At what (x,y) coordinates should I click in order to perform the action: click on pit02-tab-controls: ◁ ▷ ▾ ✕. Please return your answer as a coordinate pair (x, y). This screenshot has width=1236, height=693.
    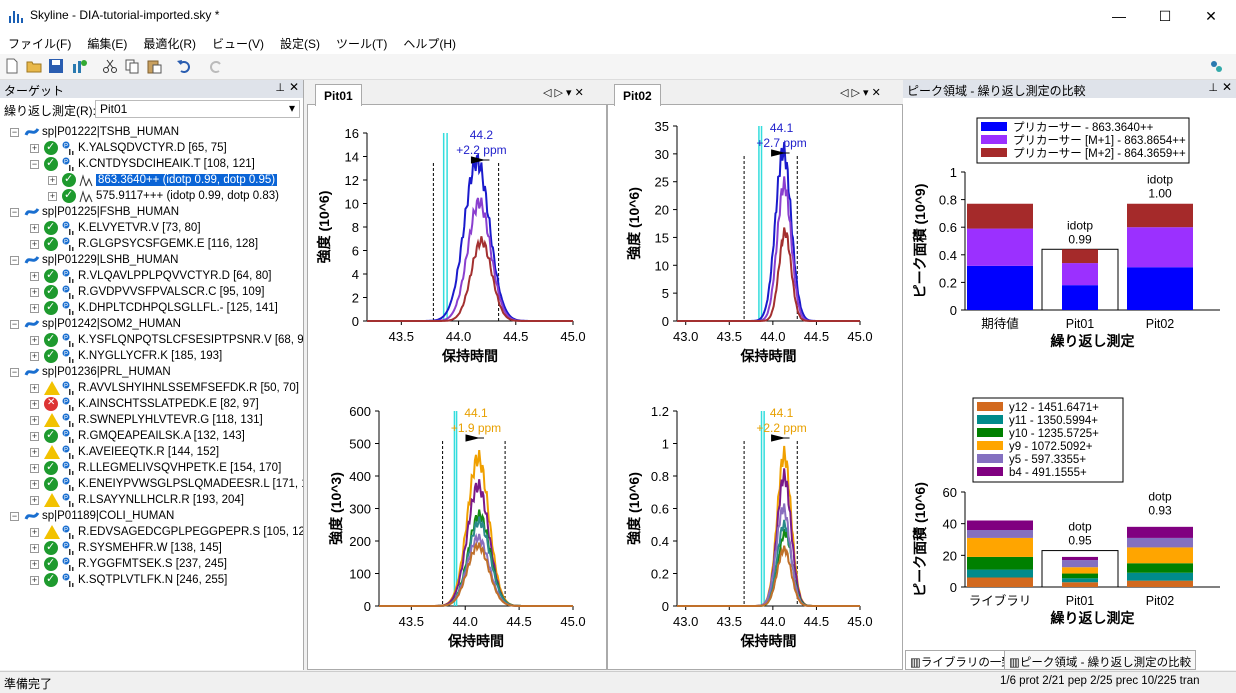
    Looking at the image, I should click on (860, 93).